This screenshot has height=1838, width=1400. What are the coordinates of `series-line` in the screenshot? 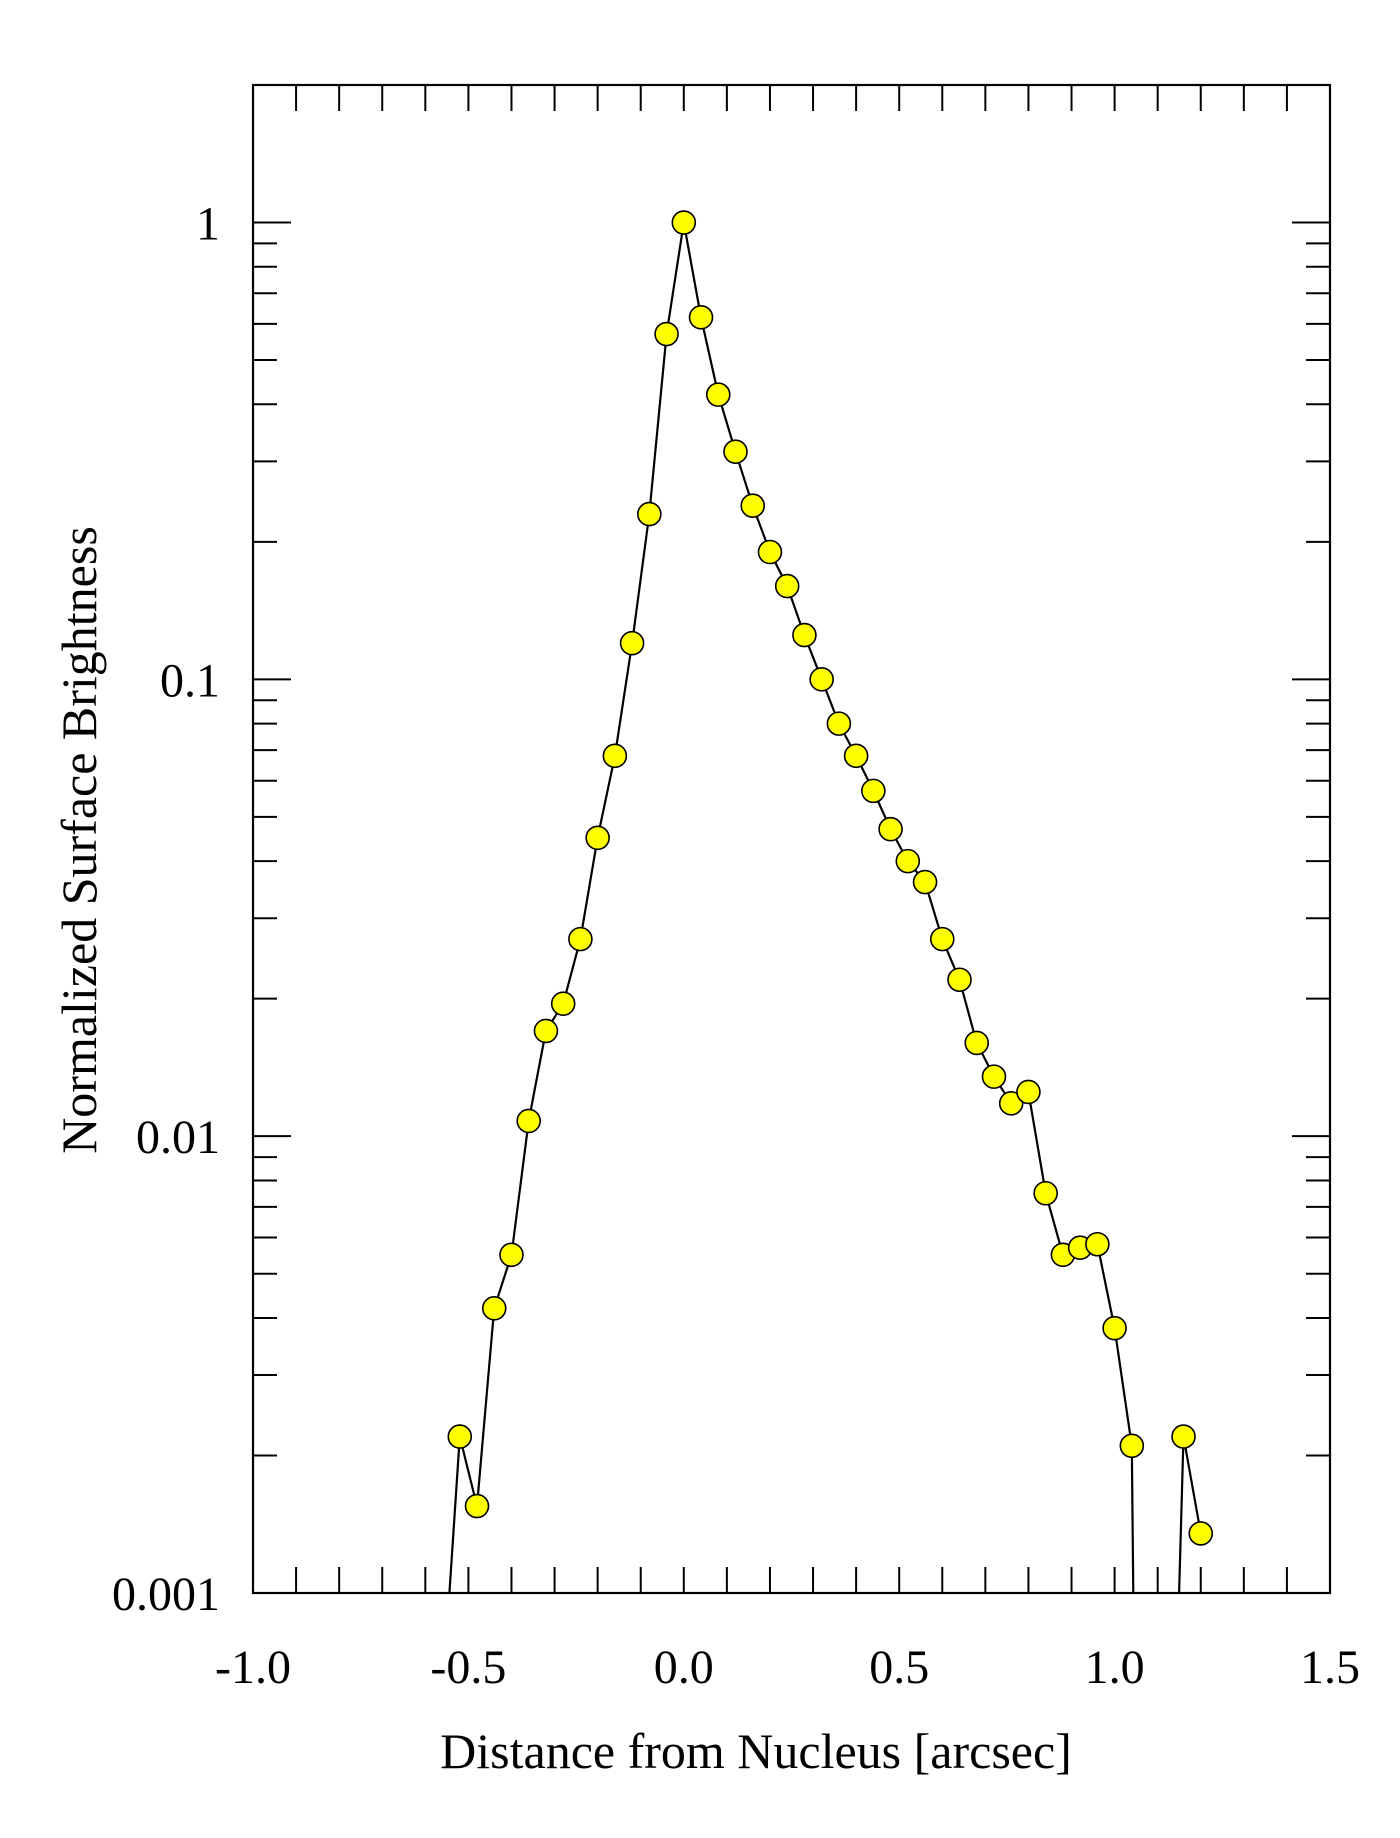 It's located at (1189, 1514).